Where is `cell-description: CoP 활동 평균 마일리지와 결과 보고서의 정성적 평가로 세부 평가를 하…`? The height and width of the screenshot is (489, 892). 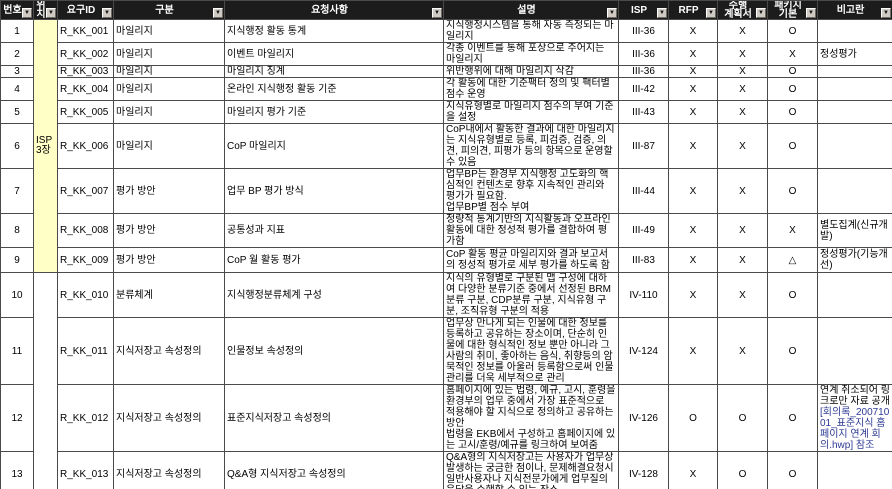 cell-description: CoP 활동 평균 마일리지와 결과 보고서의 정성적 평가로 세부 평가를 하… is located at coordinates (531, 260).